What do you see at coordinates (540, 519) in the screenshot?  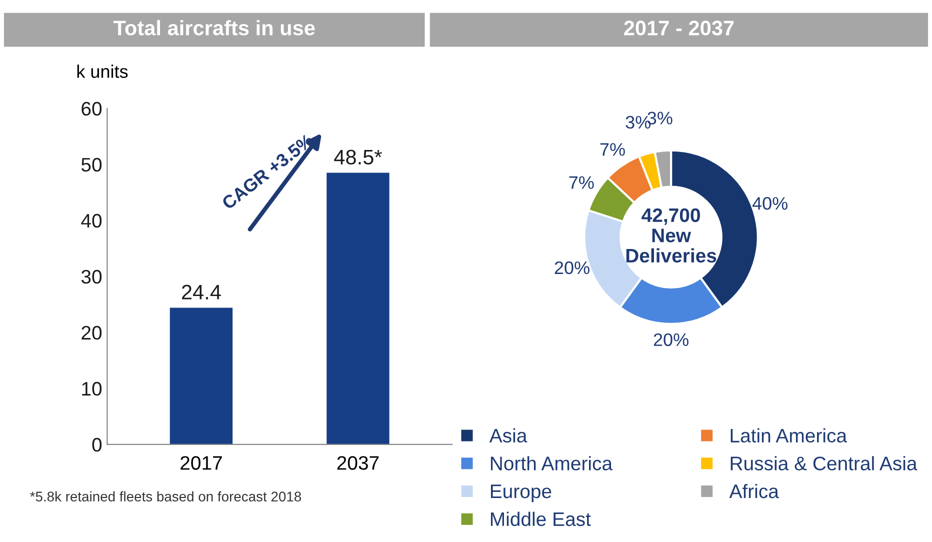 I see `legend-label: Middle East` at bounding box center [540, 519].